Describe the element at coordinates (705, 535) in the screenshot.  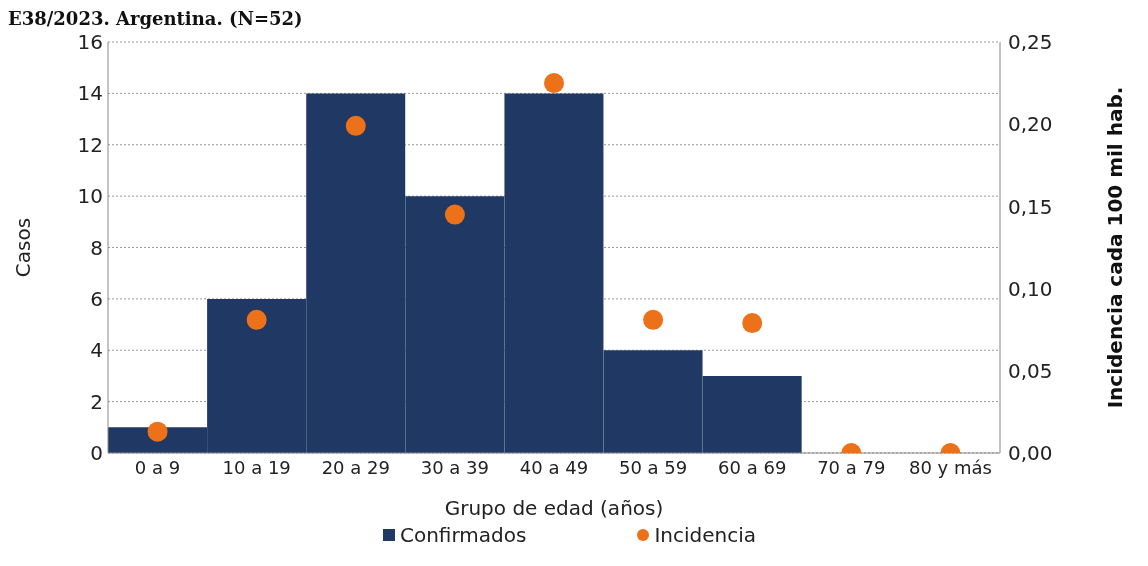
I see `legend-label: Incidencia` at that location.